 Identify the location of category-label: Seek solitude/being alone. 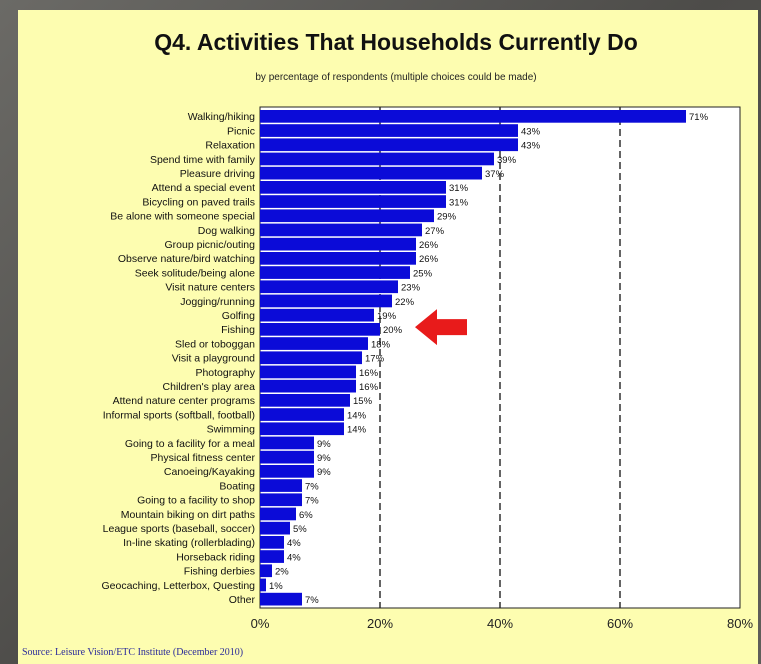
(195, 273).